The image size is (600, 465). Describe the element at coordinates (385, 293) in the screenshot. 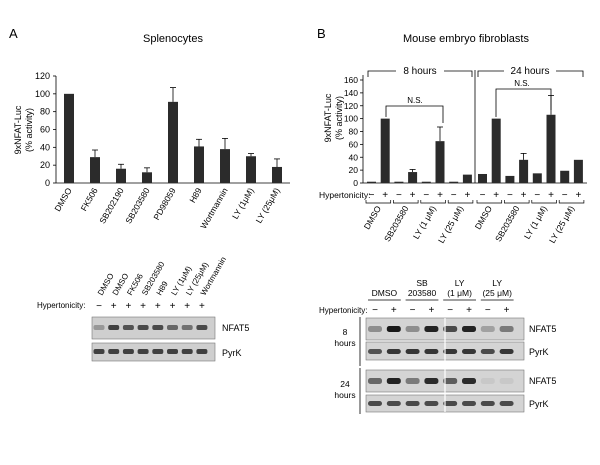

I see `blot-b-group-label: DMSO` at that location.